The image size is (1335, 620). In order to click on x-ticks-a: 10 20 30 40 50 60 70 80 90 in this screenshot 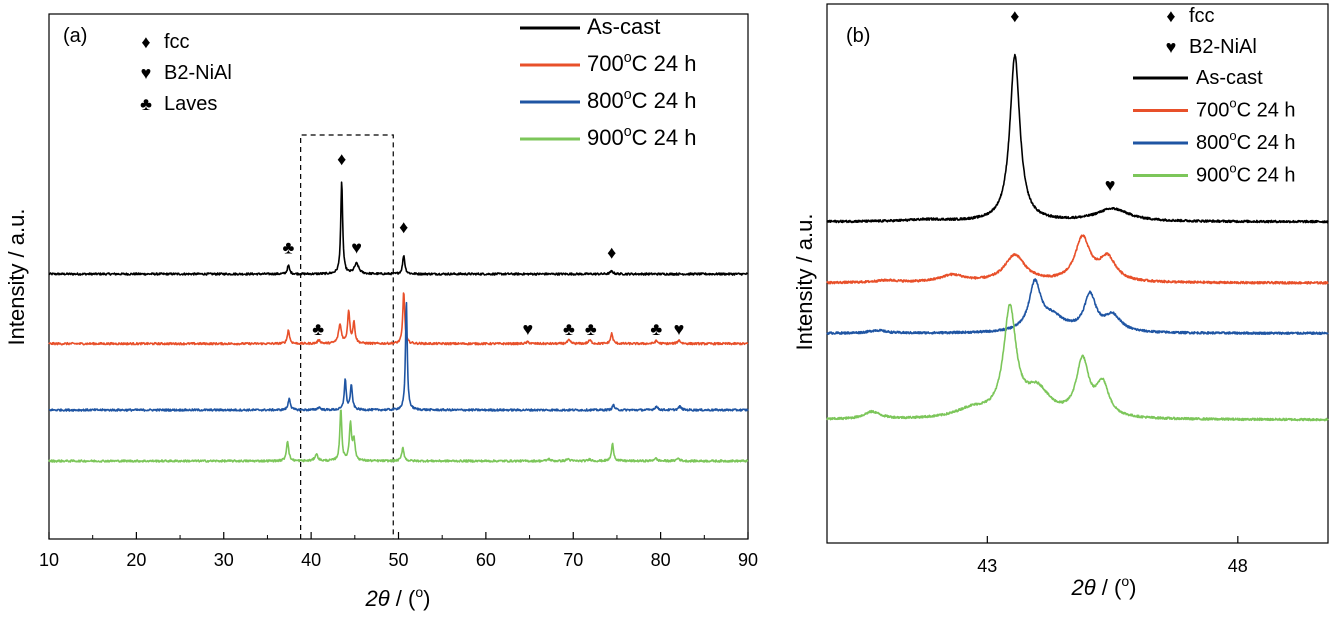, I will do `click(398, 551)`.